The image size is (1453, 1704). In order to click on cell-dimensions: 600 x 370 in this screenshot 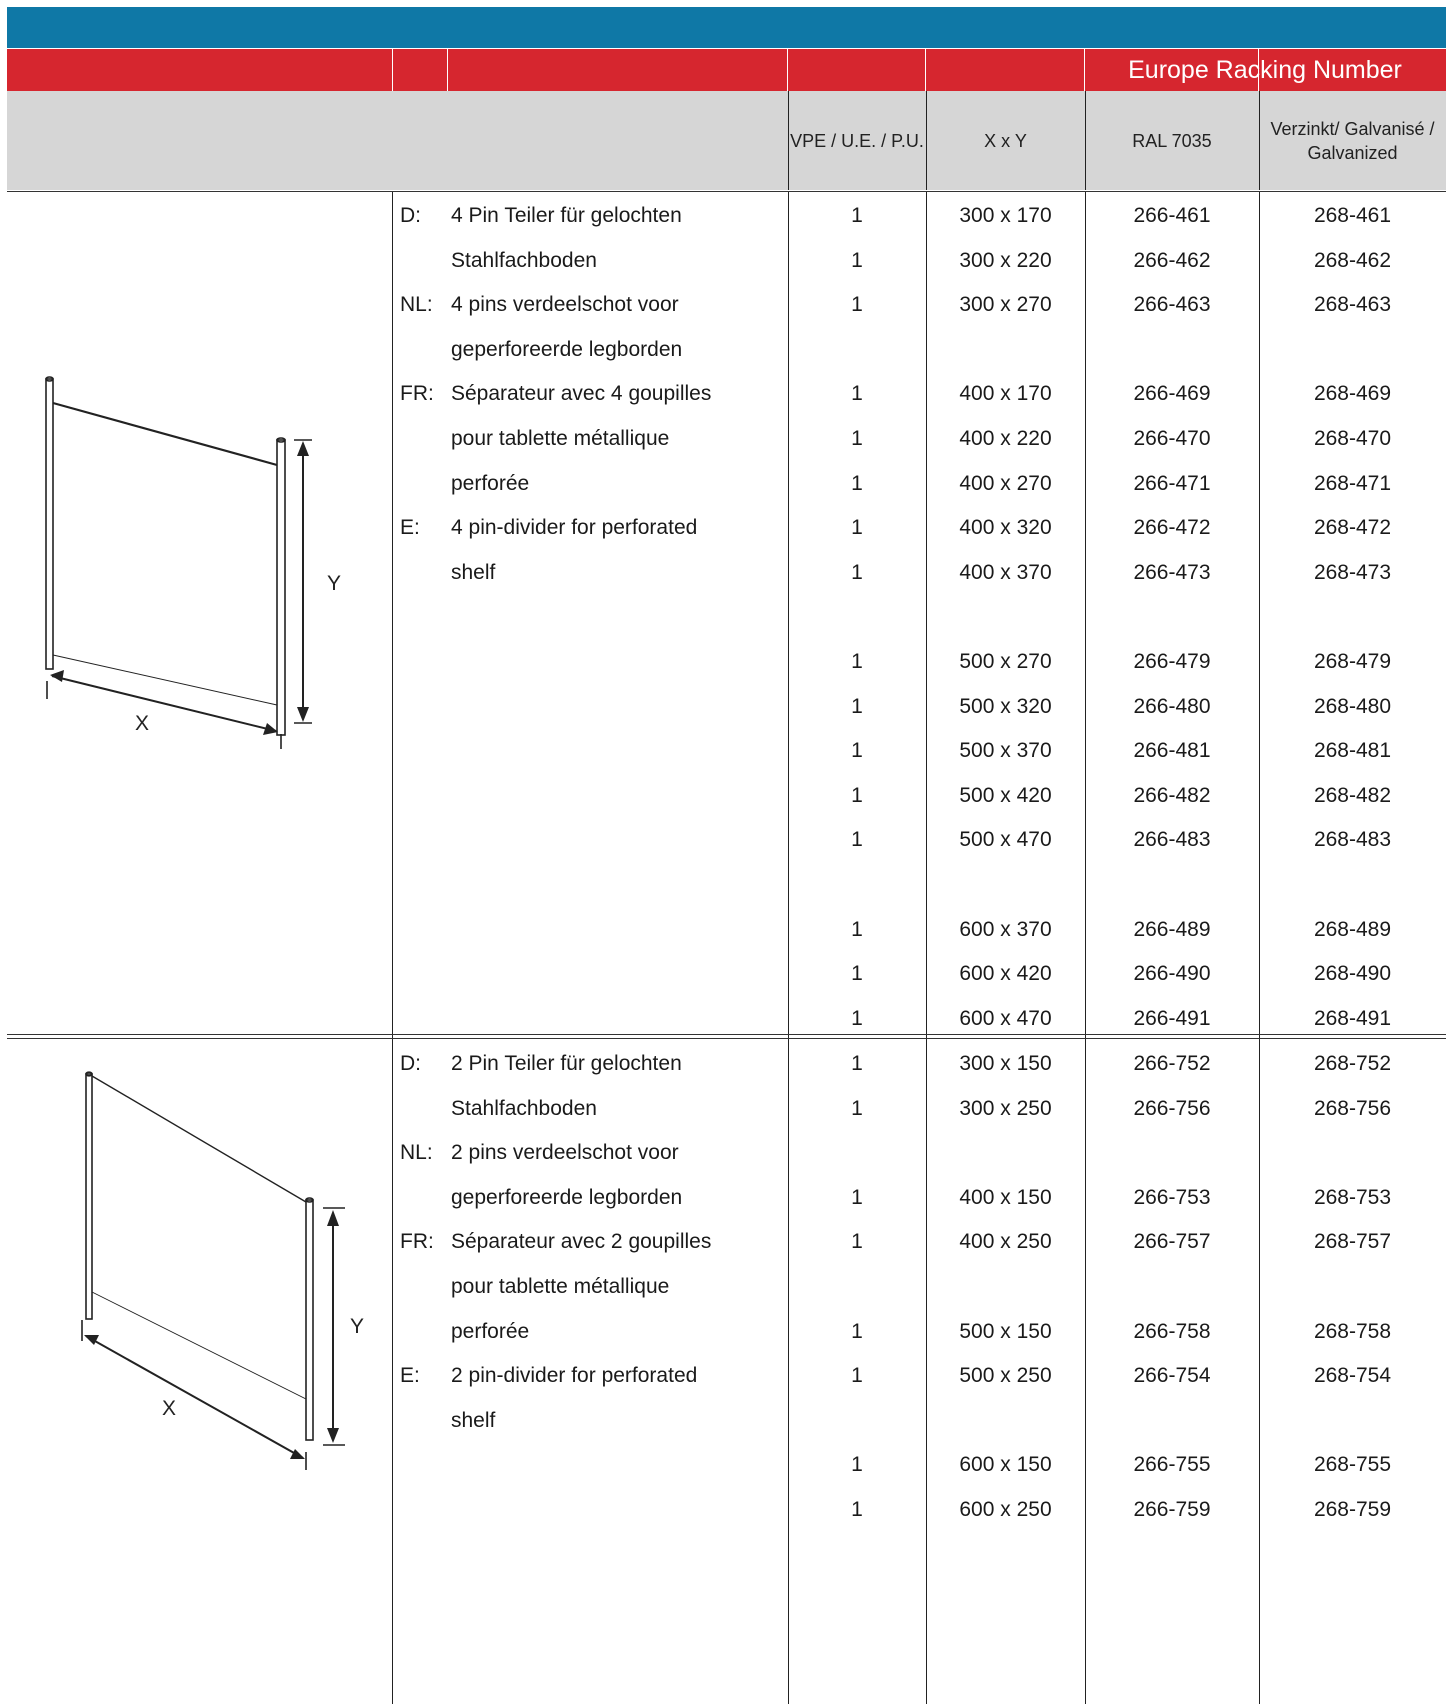, I will do `click(1005, 929)`.